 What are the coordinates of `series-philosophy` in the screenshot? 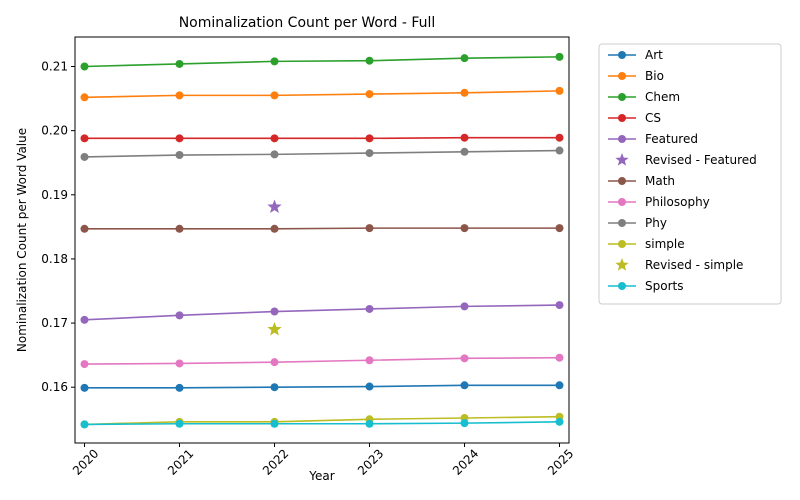 It's located at (322, 361).